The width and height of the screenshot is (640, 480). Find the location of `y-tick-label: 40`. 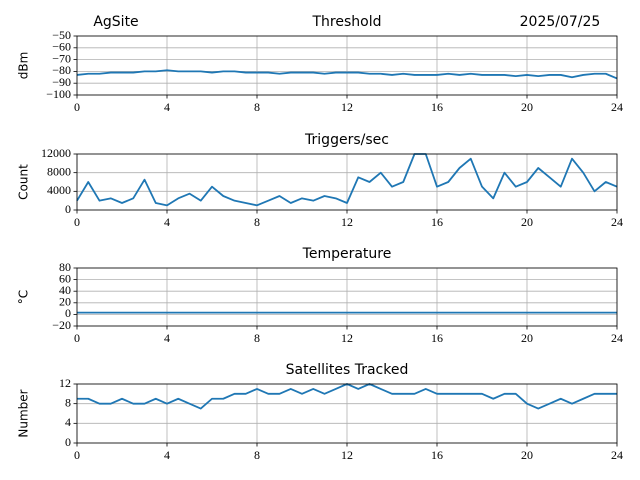

y-tick-label: 40 is located at coordinates (65, 290).